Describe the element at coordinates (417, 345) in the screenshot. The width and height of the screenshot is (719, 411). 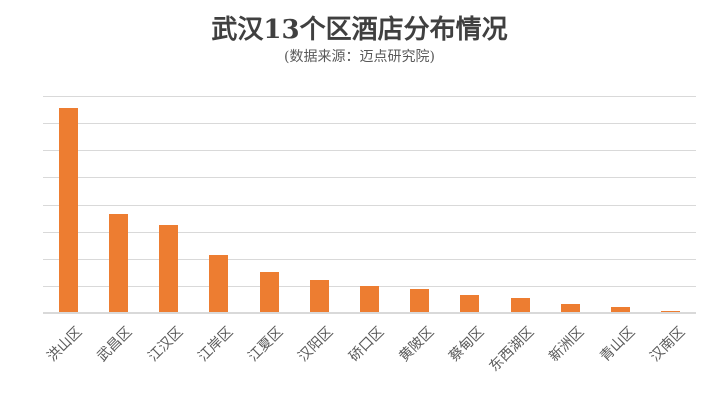
I see `x-label-8: 黄陂区` at that location.